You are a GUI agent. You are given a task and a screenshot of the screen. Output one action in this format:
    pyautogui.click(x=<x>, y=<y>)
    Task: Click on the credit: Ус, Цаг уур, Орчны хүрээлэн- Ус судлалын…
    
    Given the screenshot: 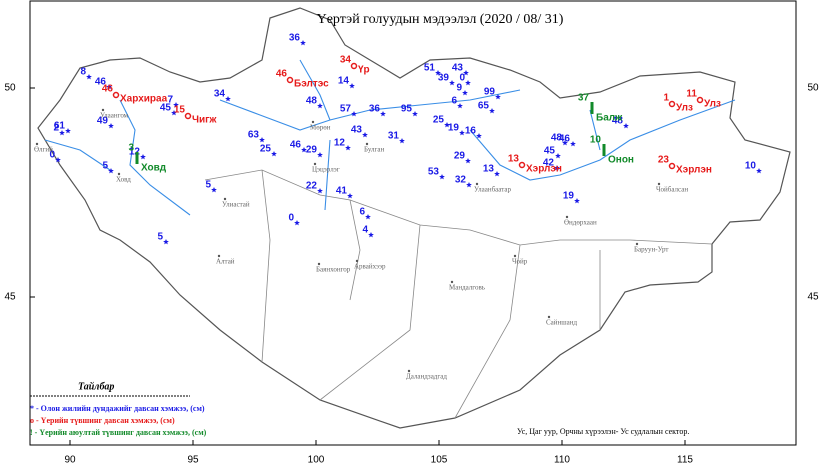 What is the action you would take?
    pyautogui.click(x=603, y=431)
    